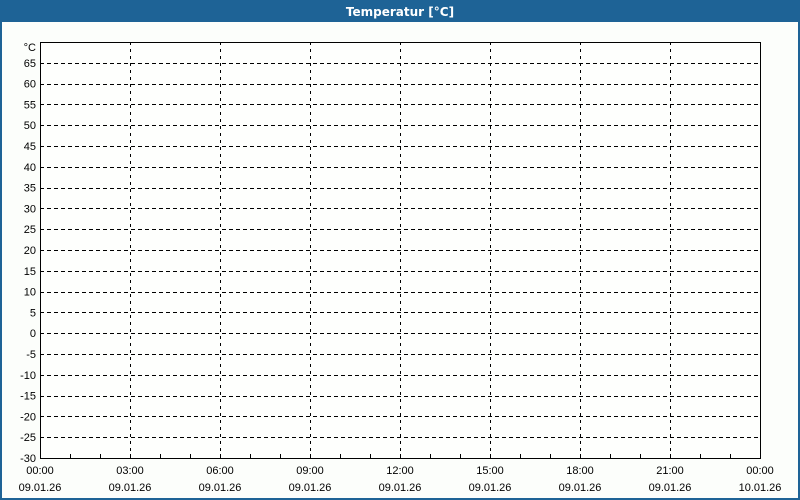 This screenshot has width=800, height=500. Describe the element at coordinates (28, 459) in the screenshot. I see `y-axis-tick-label: -30` at that location.